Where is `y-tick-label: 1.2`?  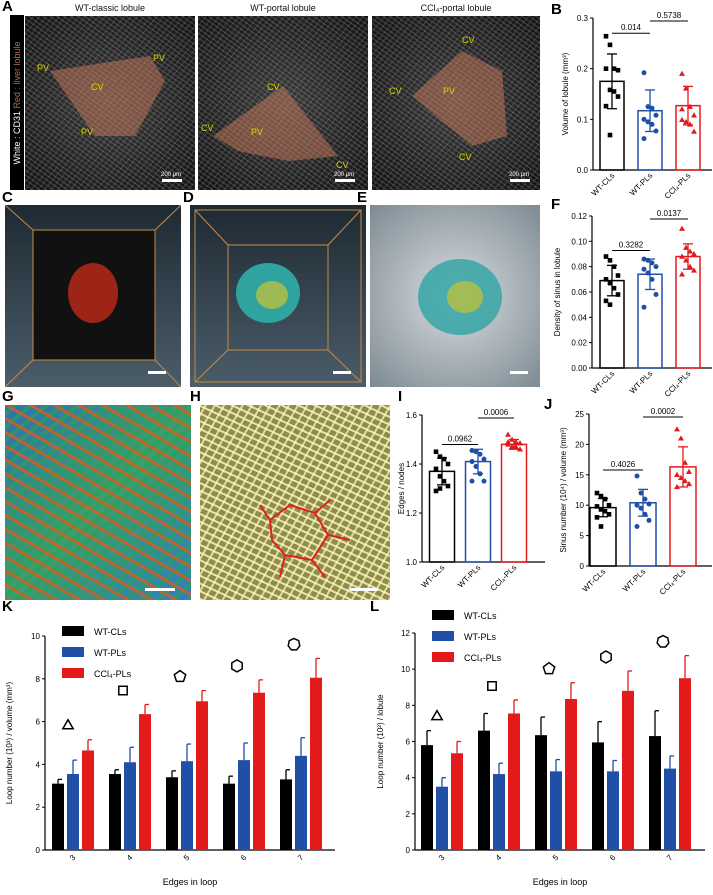
y-tick-label: 1.2 is located at coordinates (412, 513).